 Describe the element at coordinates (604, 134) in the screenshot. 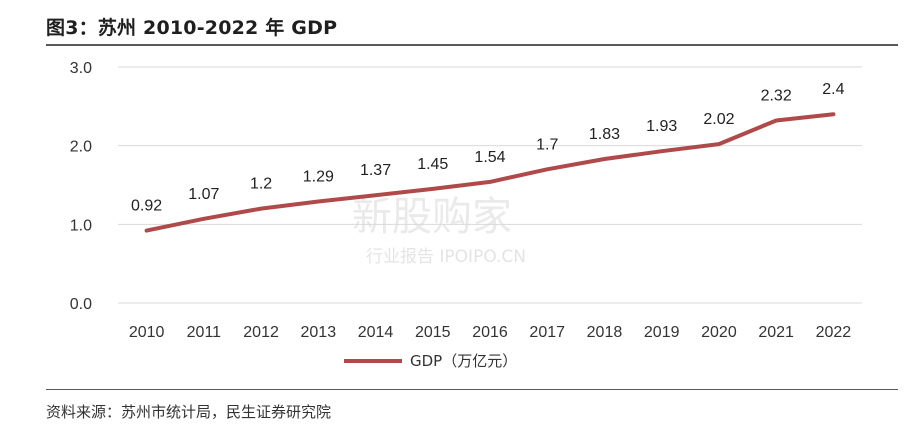

I see `data-label: 1.83` at that location.